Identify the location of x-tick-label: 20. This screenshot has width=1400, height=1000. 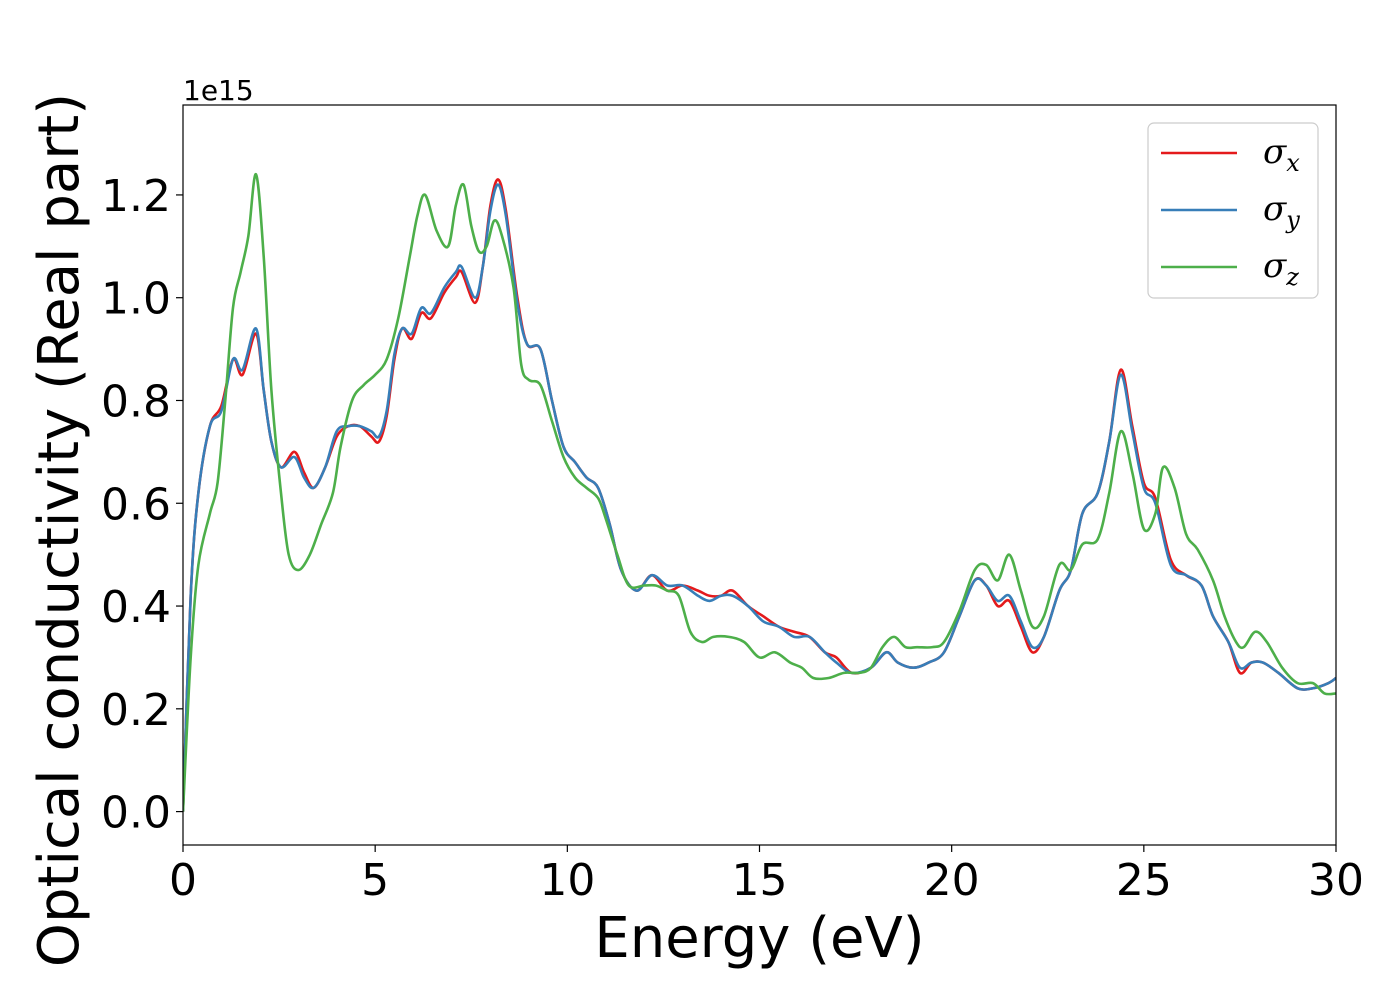
(952, 880).